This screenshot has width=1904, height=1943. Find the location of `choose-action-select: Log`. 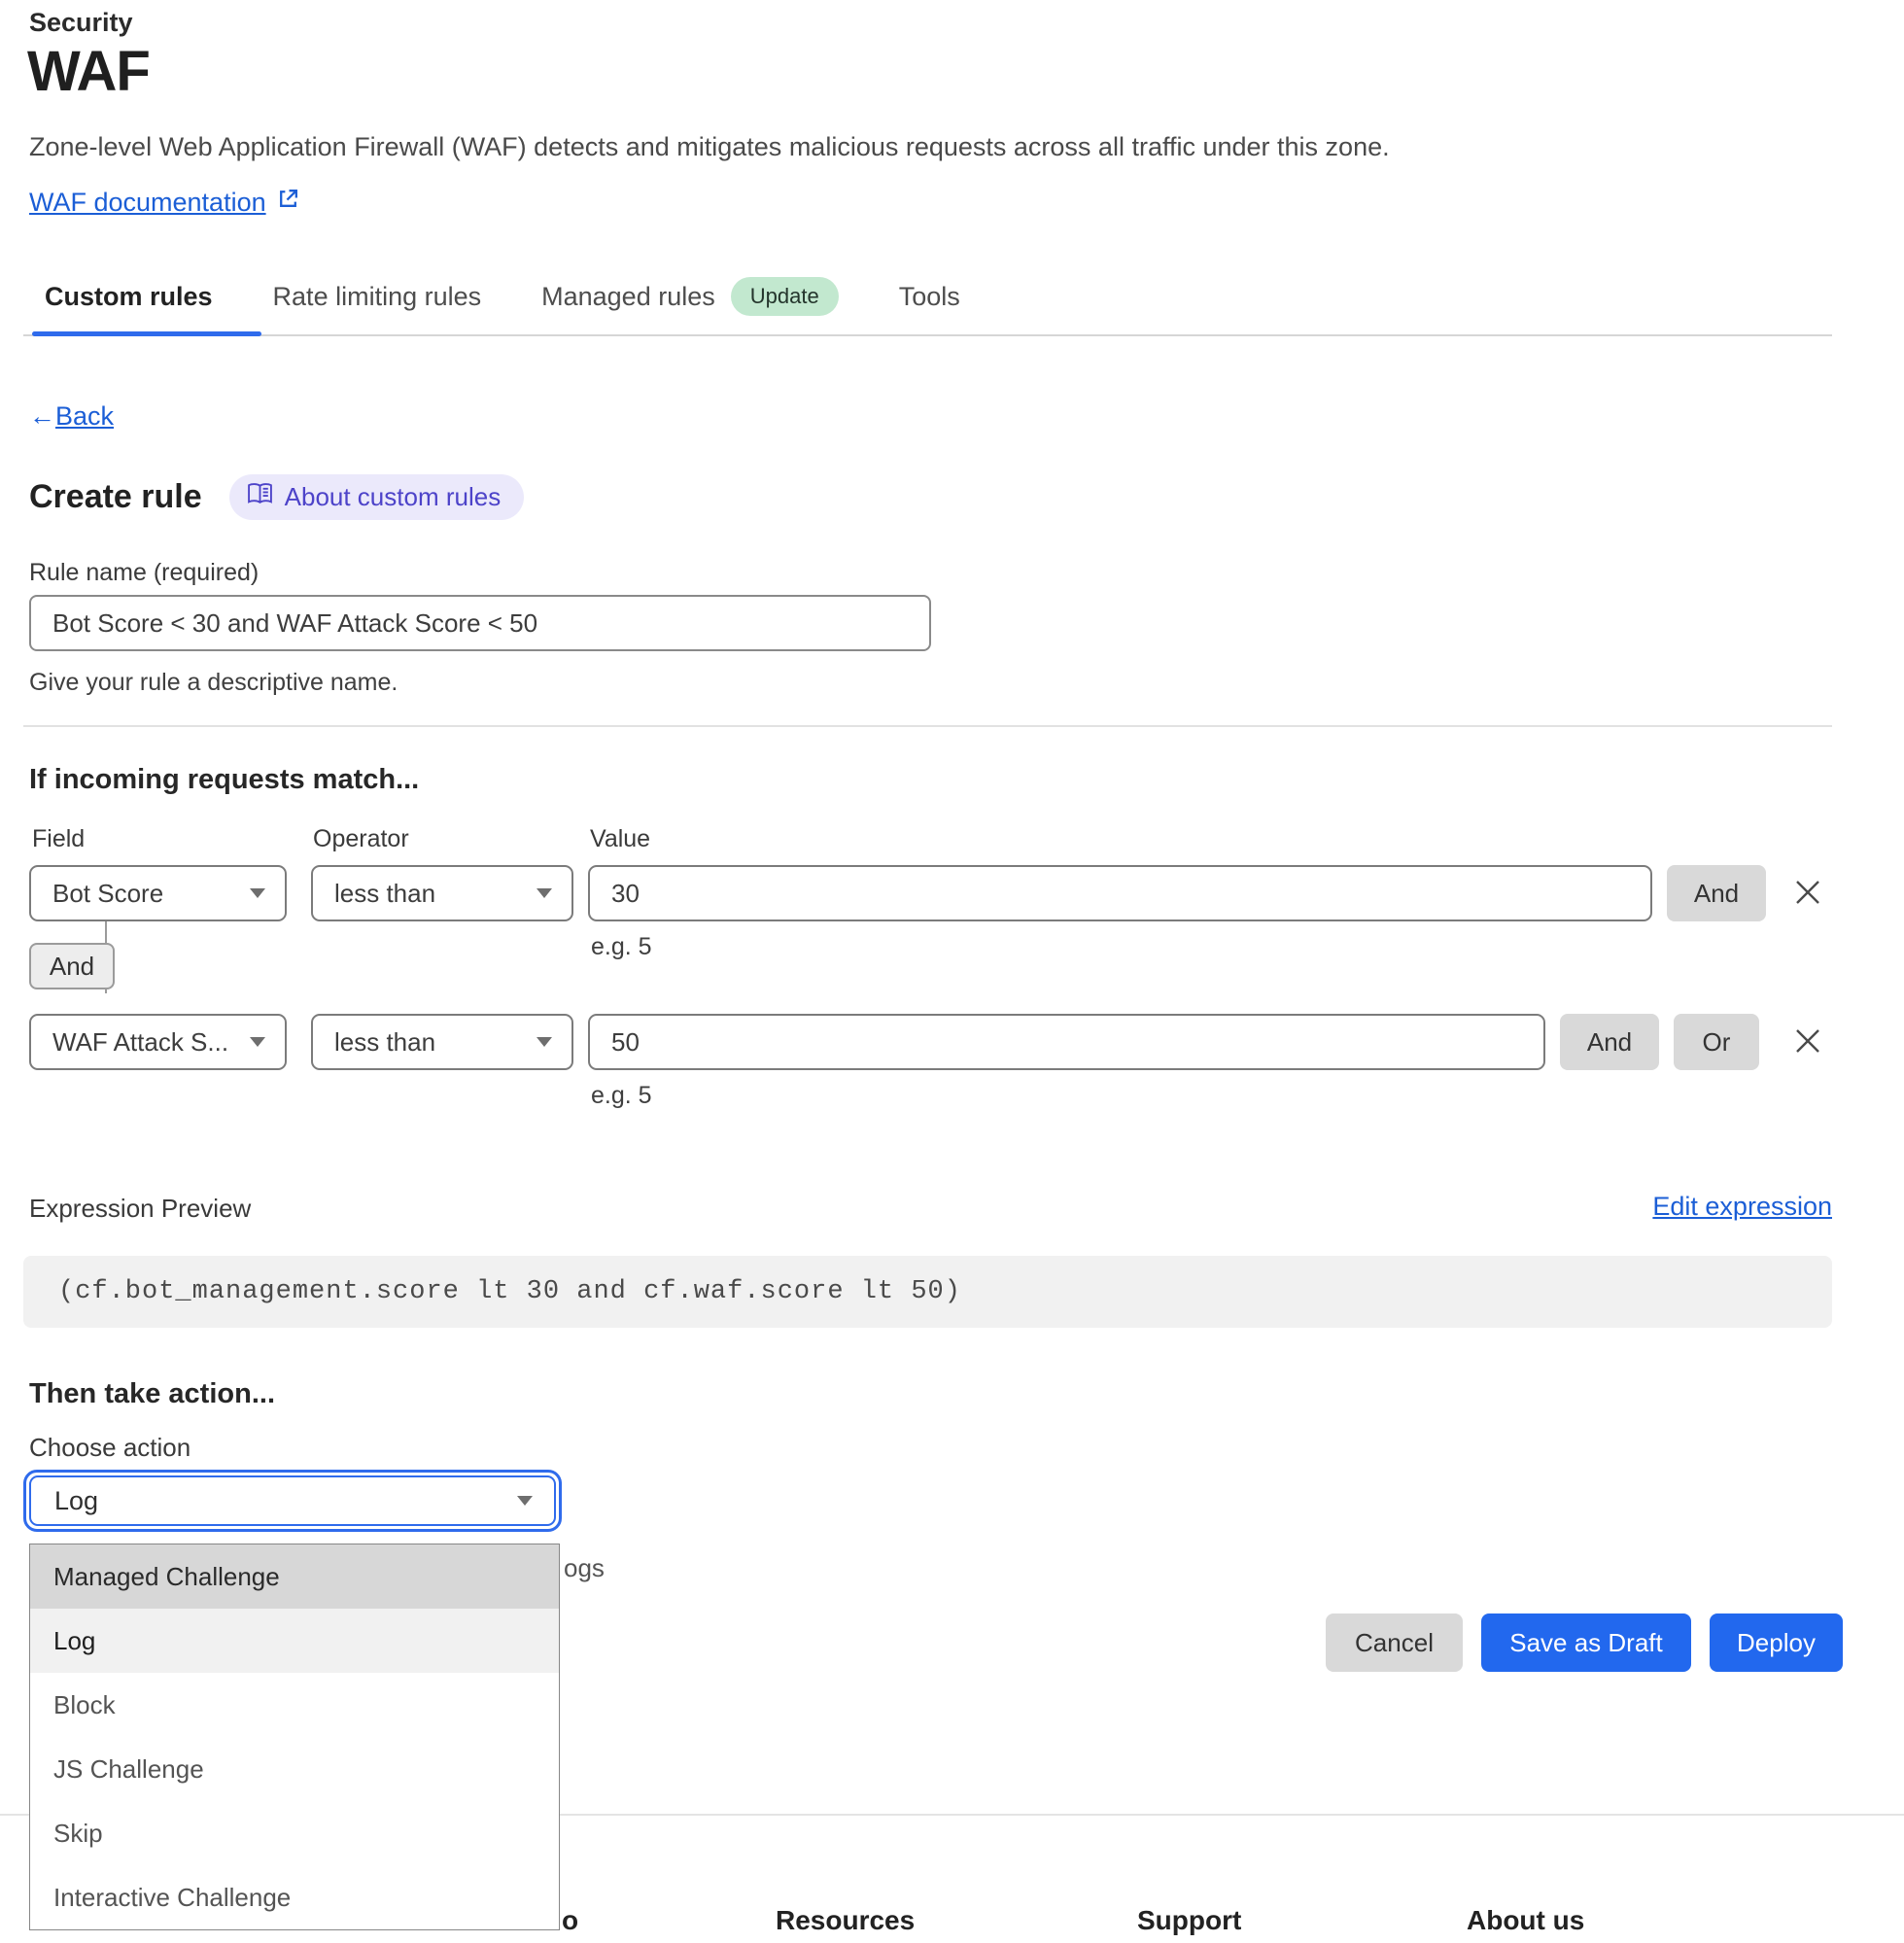

choose-action-select: Log is located at coordinates (292, 1500).